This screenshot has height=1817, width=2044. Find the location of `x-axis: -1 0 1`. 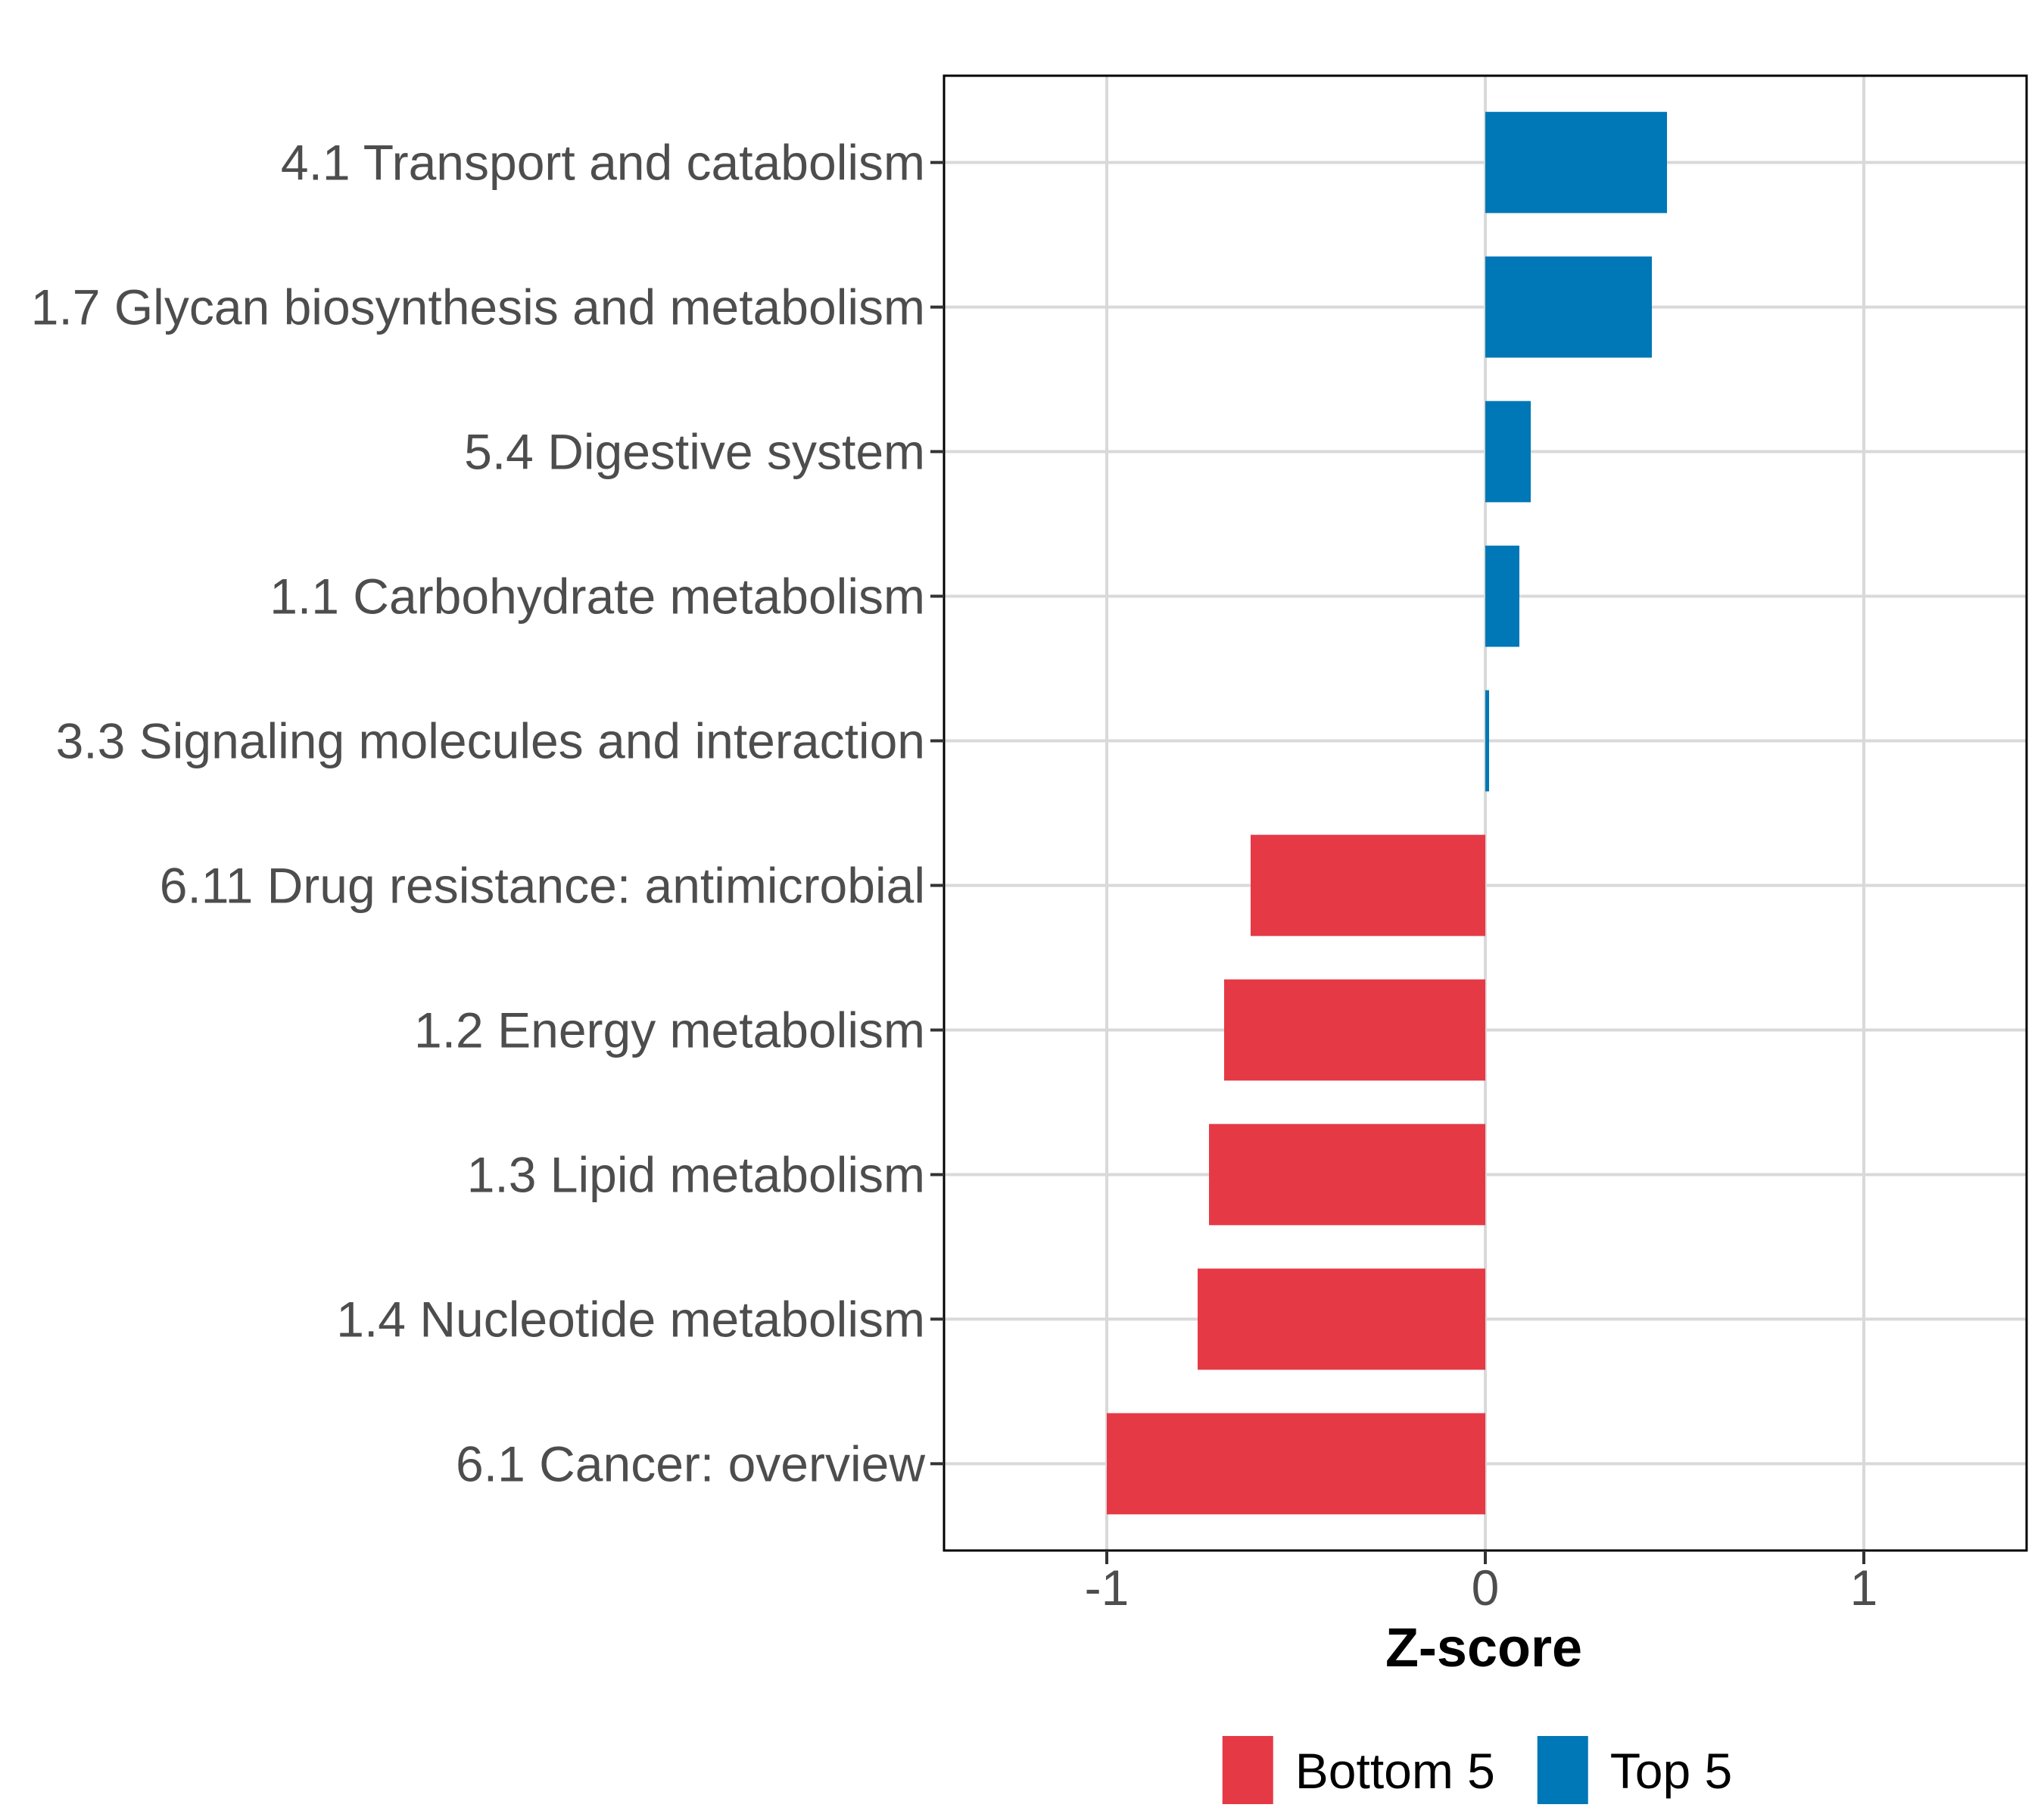

x-axis: -1 0 1 is located at coordinates (1481, 1583).